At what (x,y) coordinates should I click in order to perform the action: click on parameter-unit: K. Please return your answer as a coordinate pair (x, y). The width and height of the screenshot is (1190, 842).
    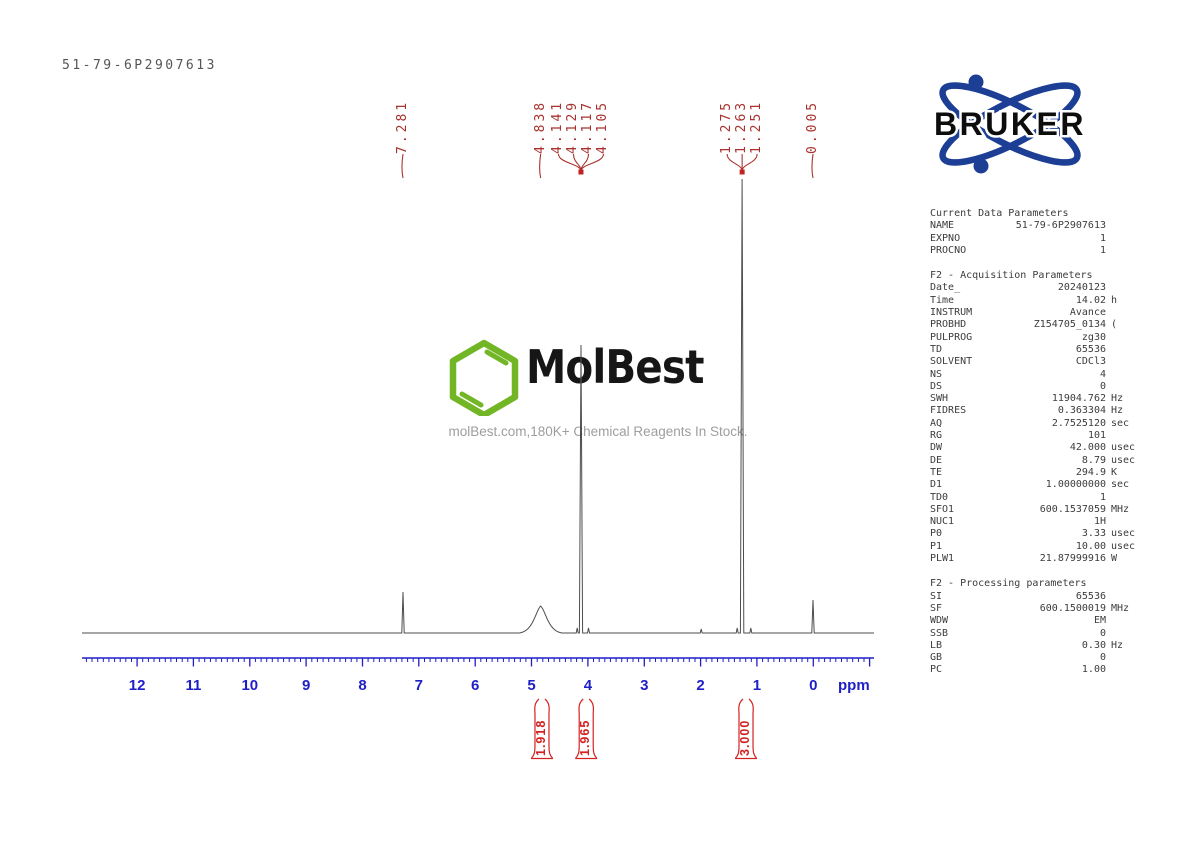
    Looking at the image, I should click on (1114, 472).